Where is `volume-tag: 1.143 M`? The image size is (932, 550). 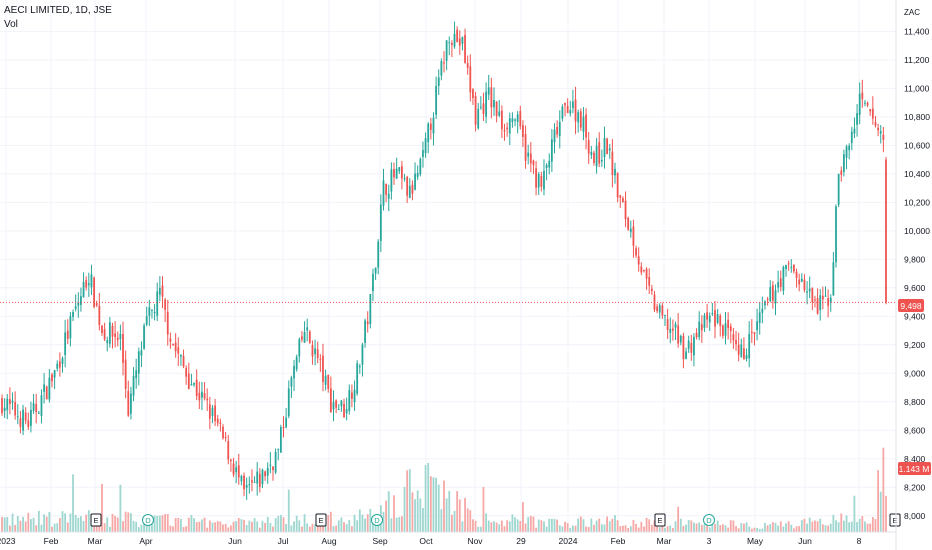
volume-tag: 1.143 M is located at coordinates (914, 468).